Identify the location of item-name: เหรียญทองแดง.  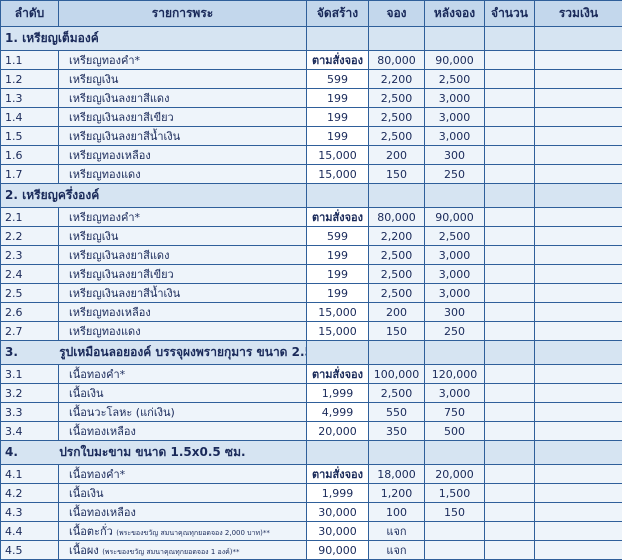
(183, 174).